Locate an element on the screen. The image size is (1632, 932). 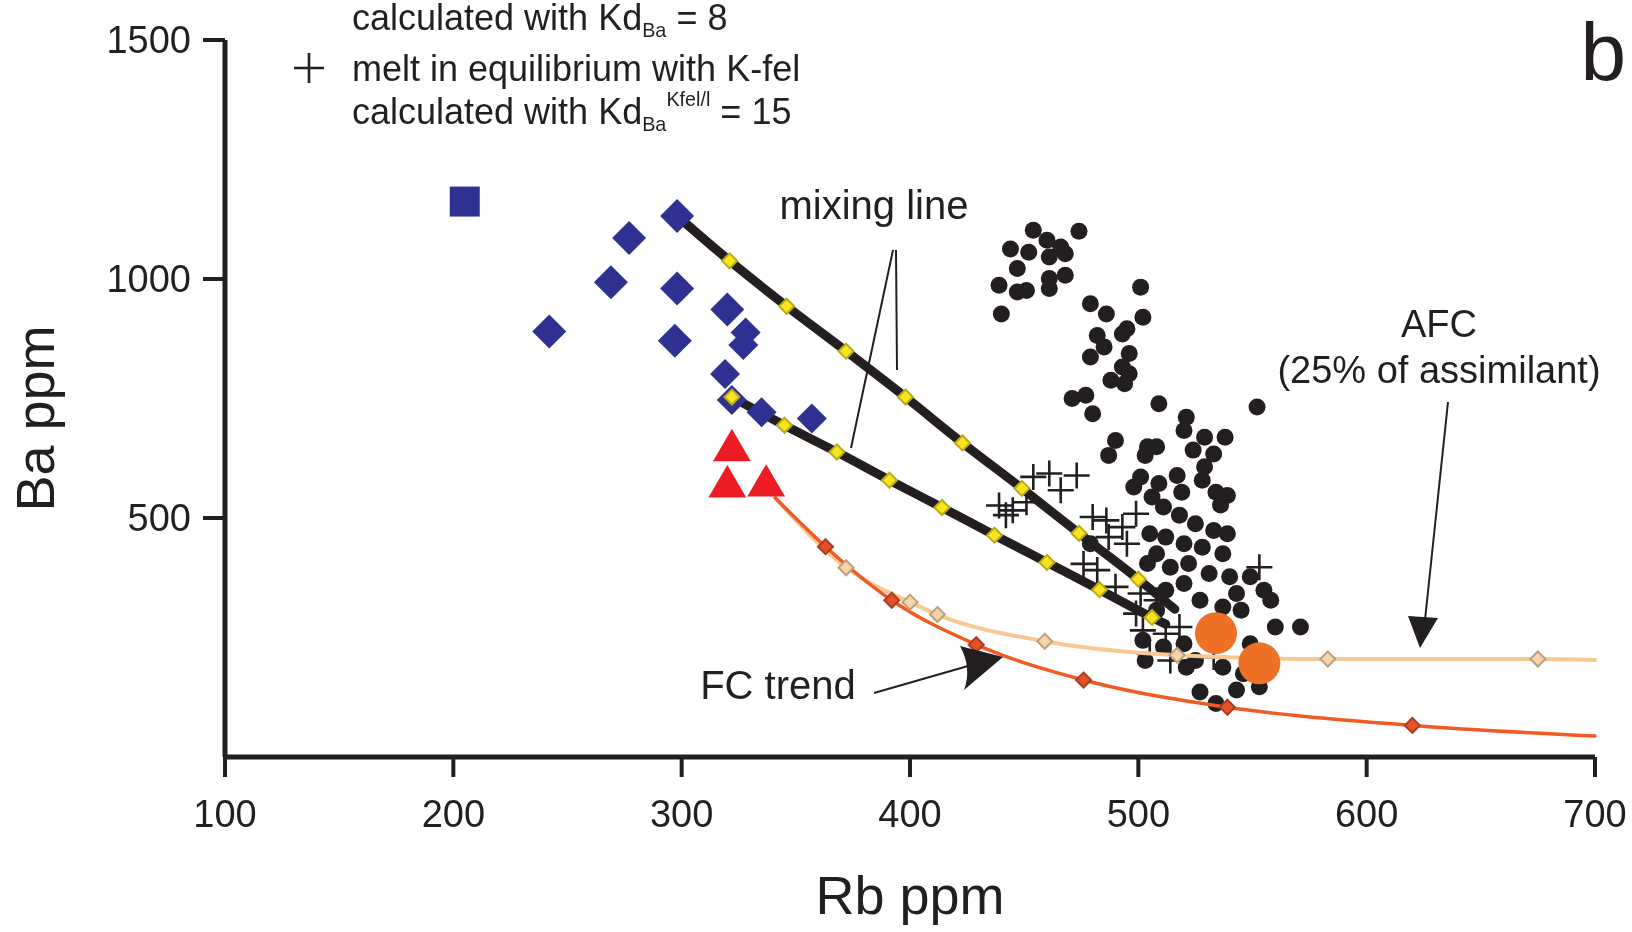
x-tick-label: 600 is located at coordinates (1366, 814).